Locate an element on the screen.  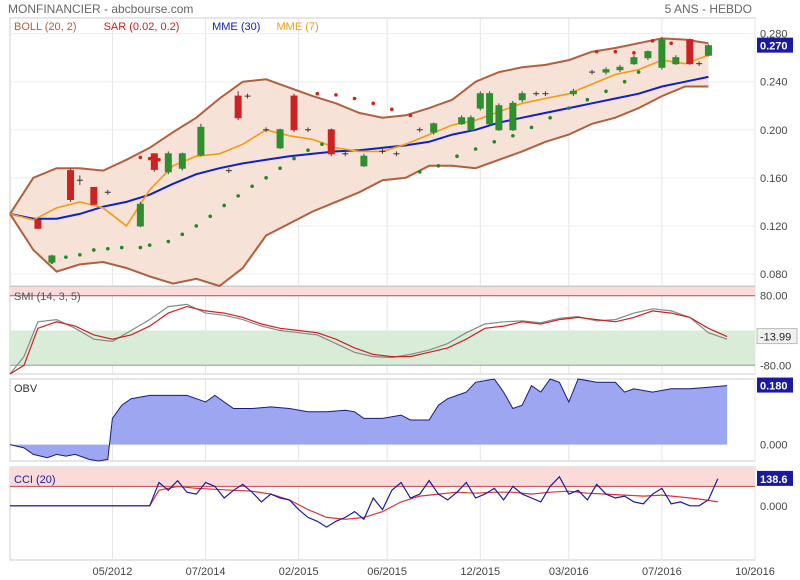
obv-line is located at coordinates (368, 420).